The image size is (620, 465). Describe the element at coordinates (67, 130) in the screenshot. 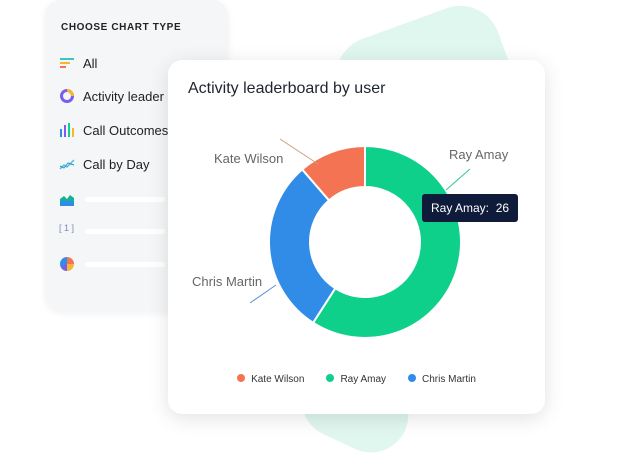

I see `bar-chart-icon` at that location.